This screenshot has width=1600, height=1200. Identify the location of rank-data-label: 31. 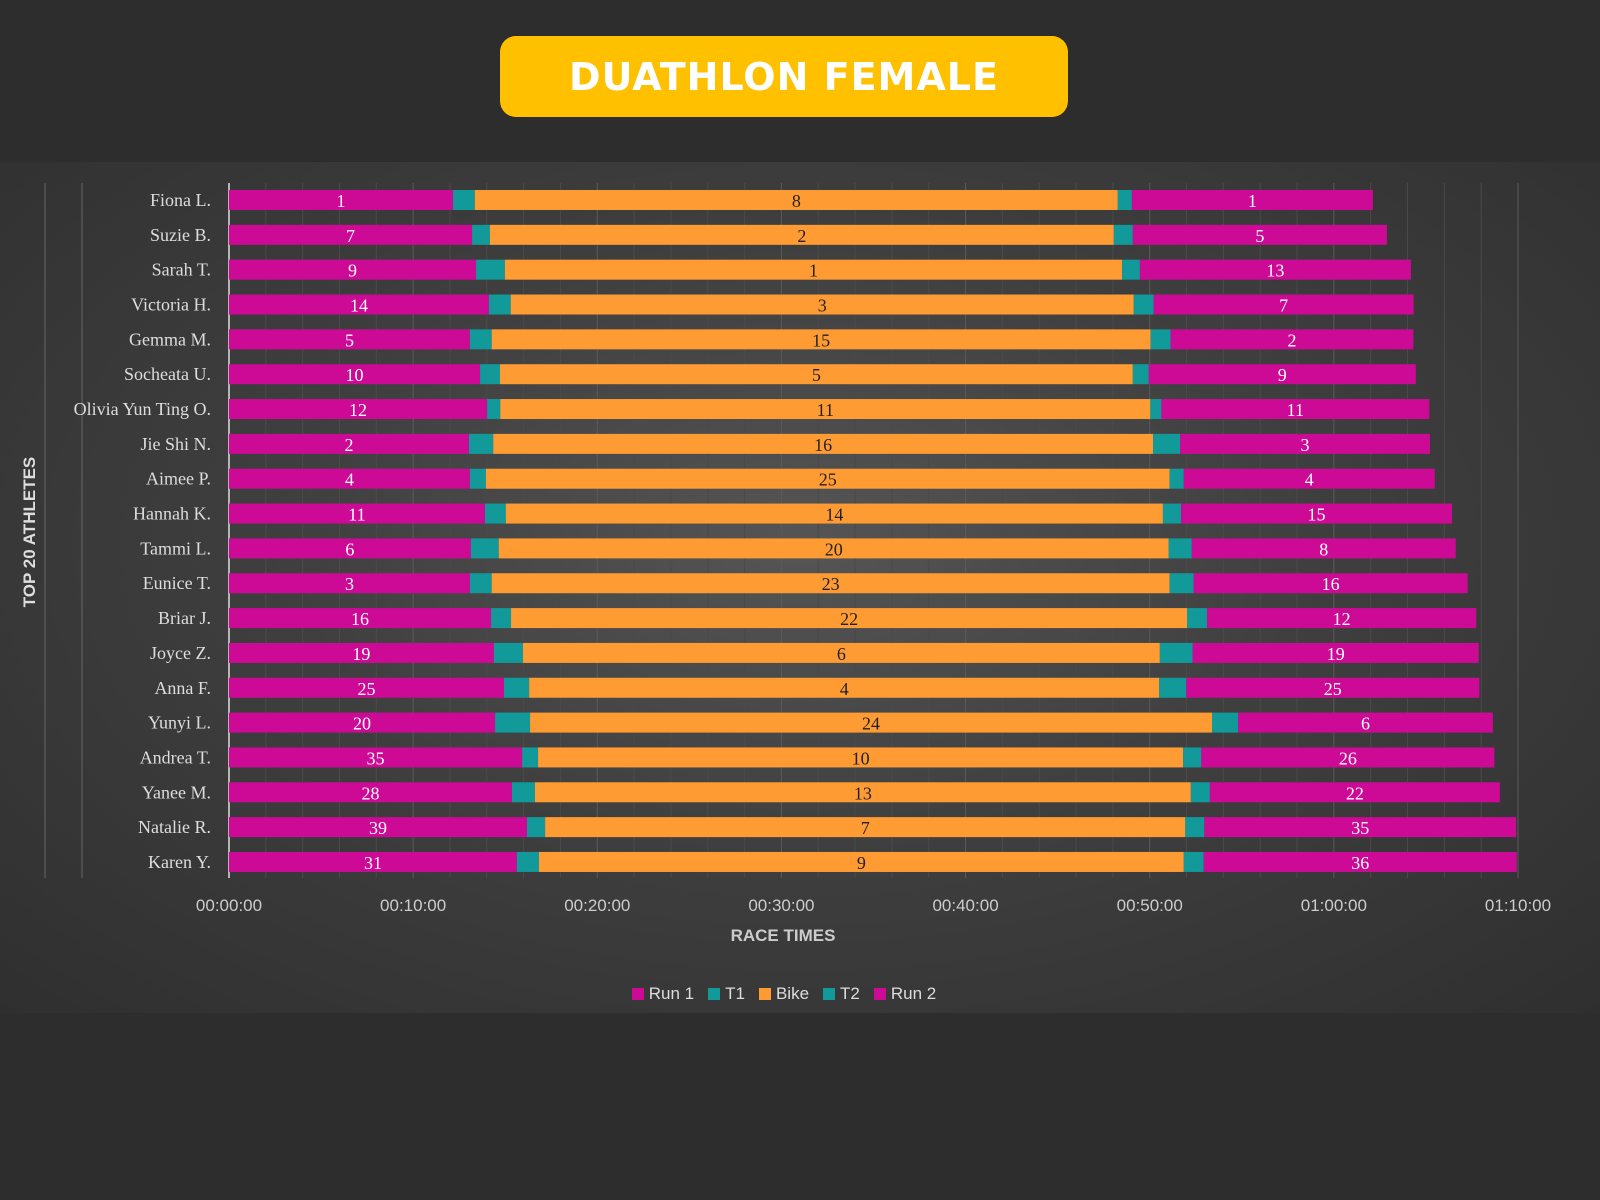
(373, 863).